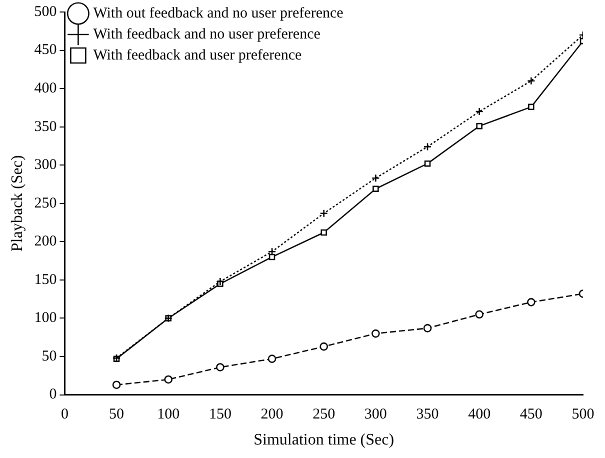  I want to click on x-tick-label: 500, so click(583, 414).